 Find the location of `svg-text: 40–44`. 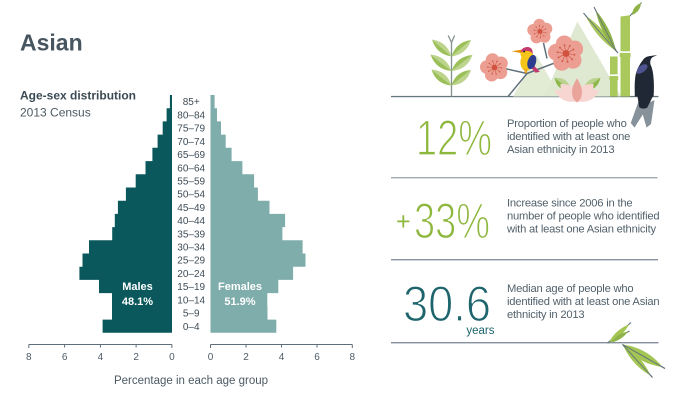

svg-text: 40–44 is located at coordinates (191, 221).